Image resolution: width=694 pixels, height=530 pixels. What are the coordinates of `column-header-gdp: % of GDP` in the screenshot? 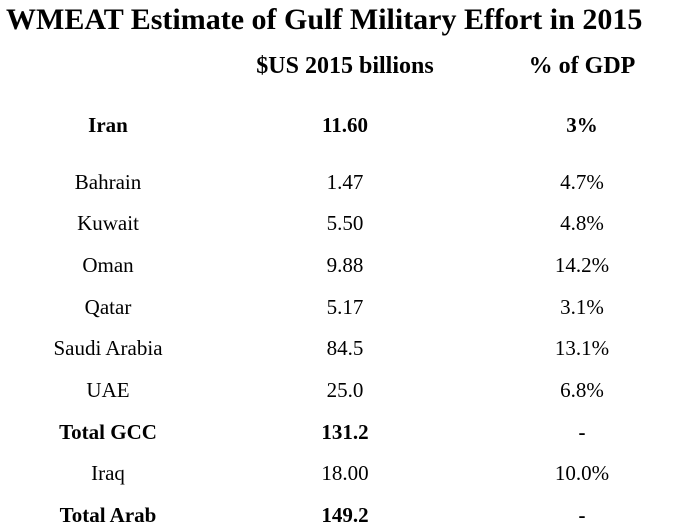 It's located at (582, 66).